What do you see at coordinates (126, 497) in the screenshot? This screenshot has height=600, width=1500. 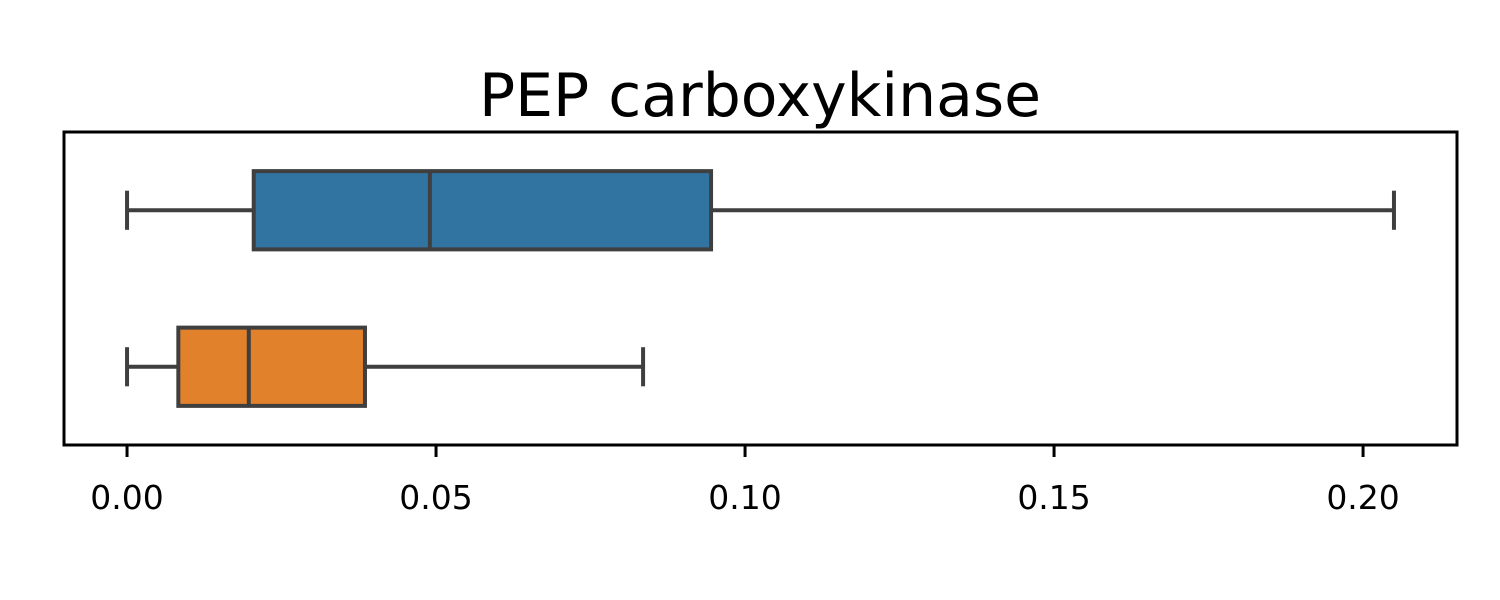 I see `x-tick-label: 0.00` at bounding box center [126, 497].